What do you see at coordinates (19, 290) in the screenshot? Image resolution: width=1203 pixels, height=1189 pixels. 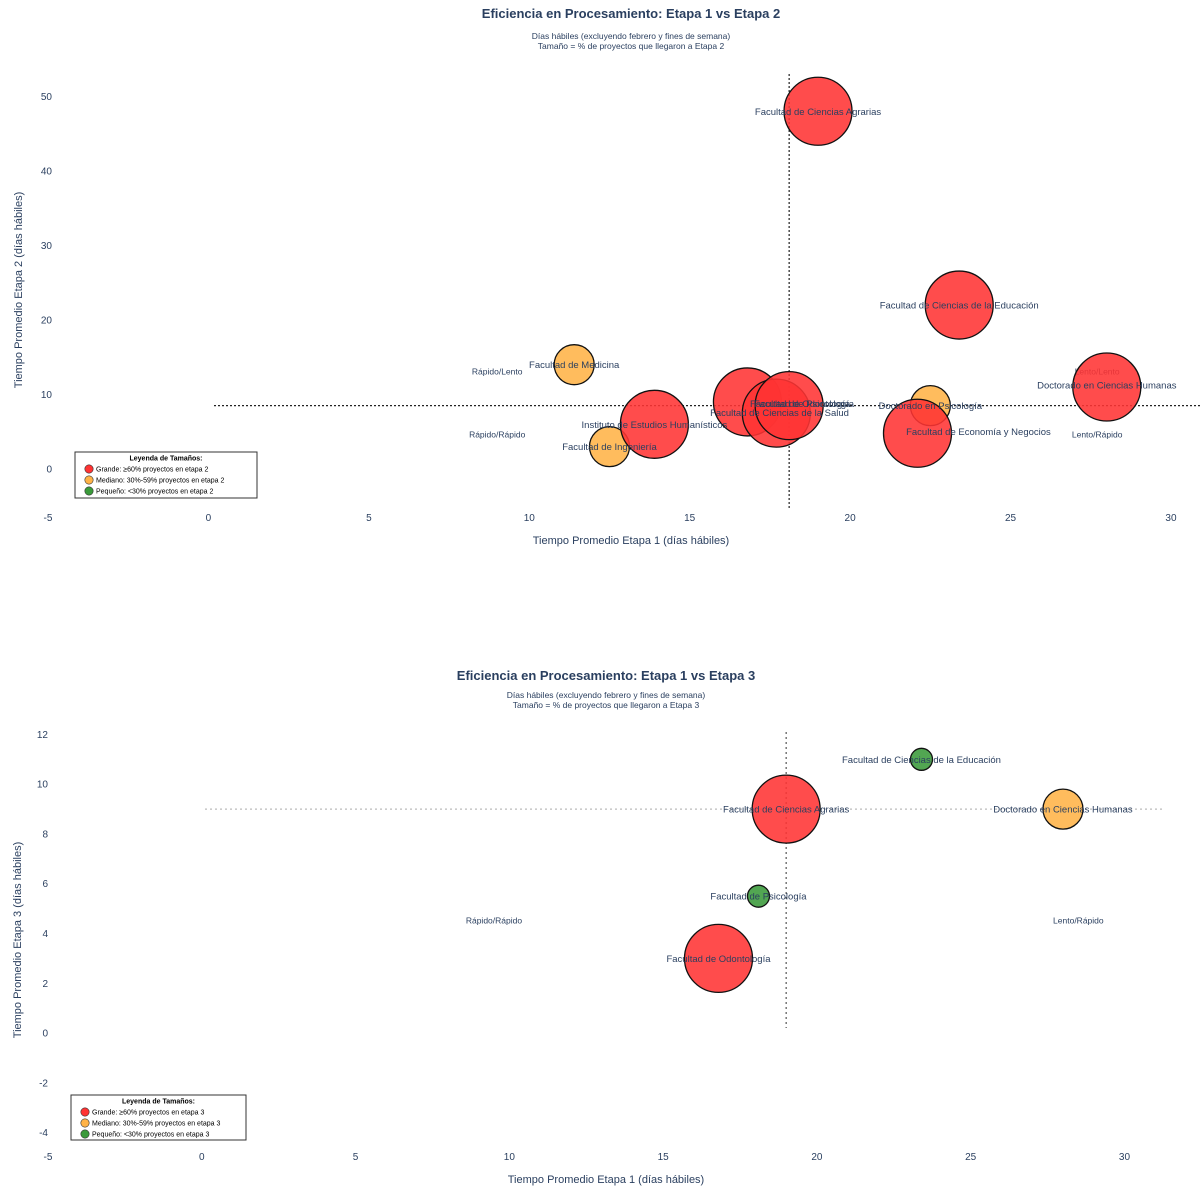 I see `y-axis-title: Tiempo Promedio Etapa 2 (días hábiles)` at bounding box center [19, 290].